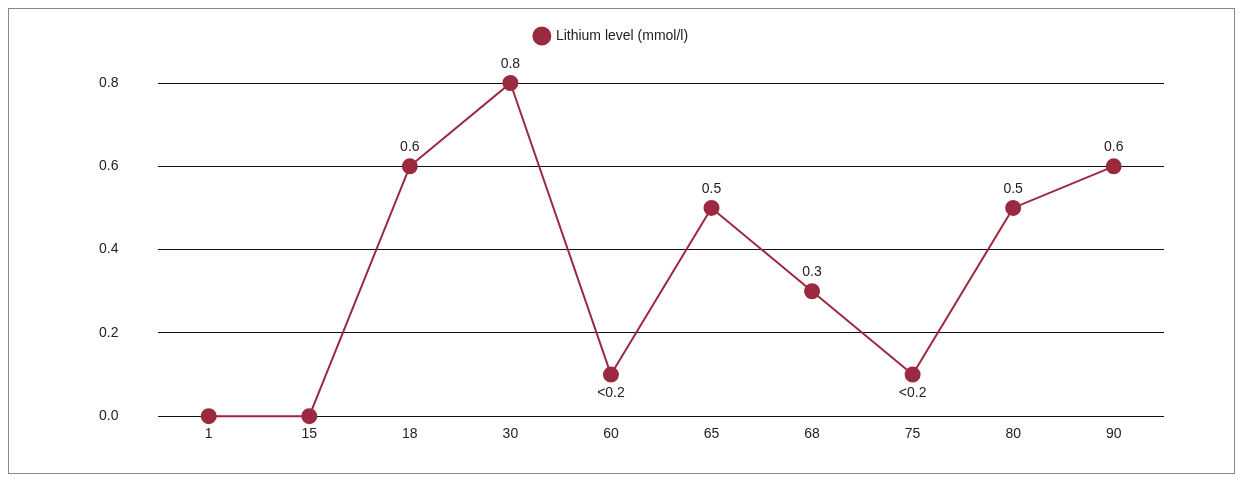 The height and width of the screenshot is (482, 1243). What do you see at coordinates (510, 62) in the screenshot?
I see `data-label: 0.8` at bounding box center [510, 62].